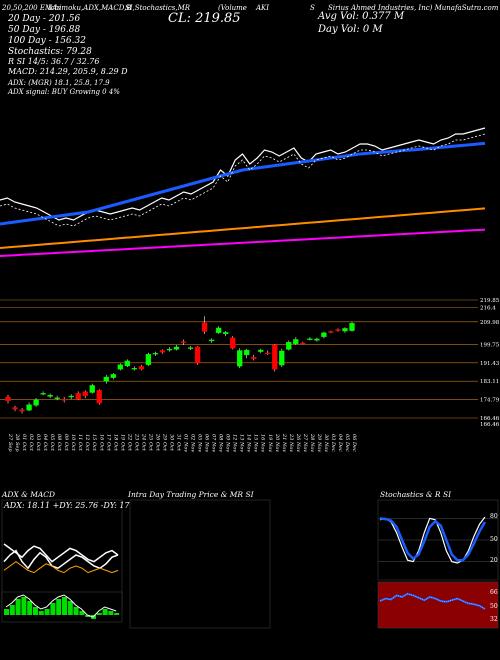 The height and width of the screenshot is (660, 500). Describe the element at coordinates (178, 443) in the screenshot. I see `date-label: 31 Oct` at that location.